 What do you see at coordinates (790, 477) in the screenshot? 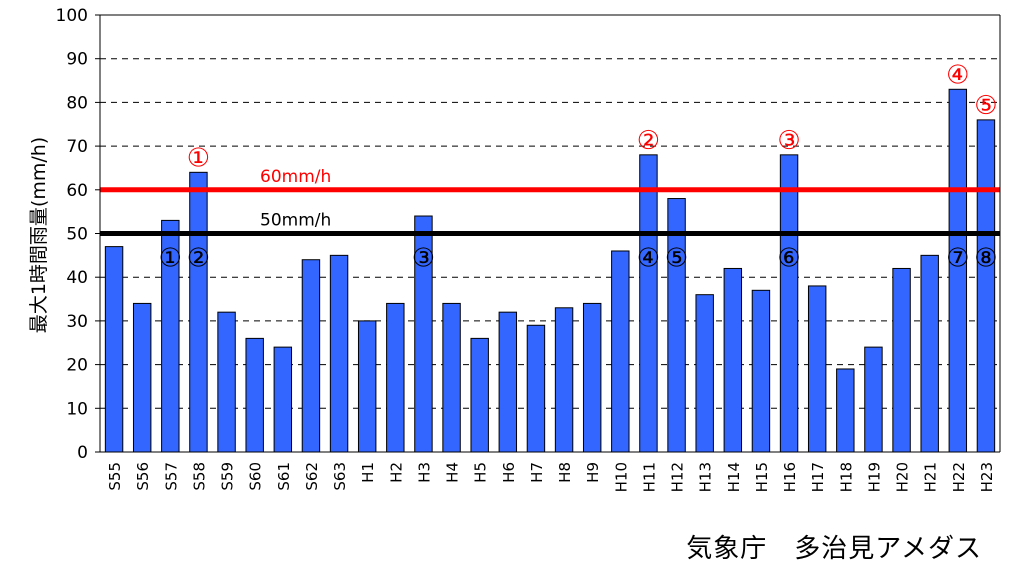
I see `x-tick-label: H16` at bounding box center [790, 477].